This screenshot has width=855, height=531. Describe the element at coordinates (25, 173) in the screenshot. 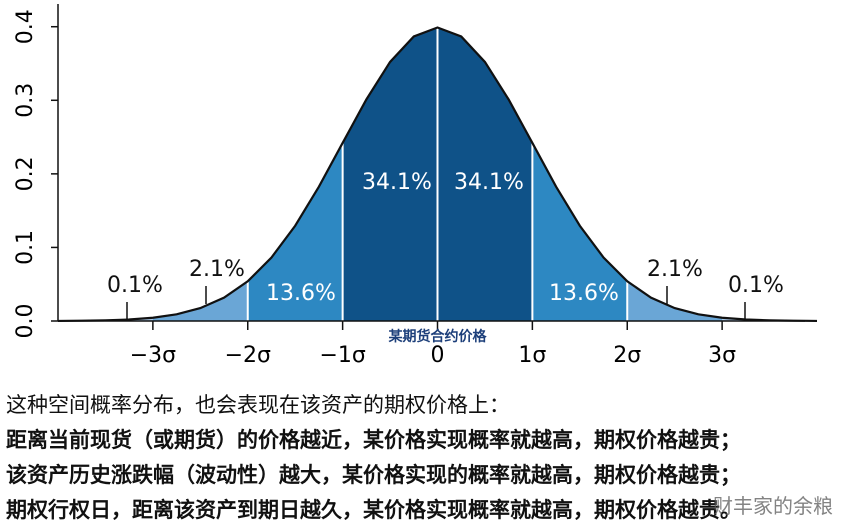

I see `y-tick-label: 0.2` at that location.